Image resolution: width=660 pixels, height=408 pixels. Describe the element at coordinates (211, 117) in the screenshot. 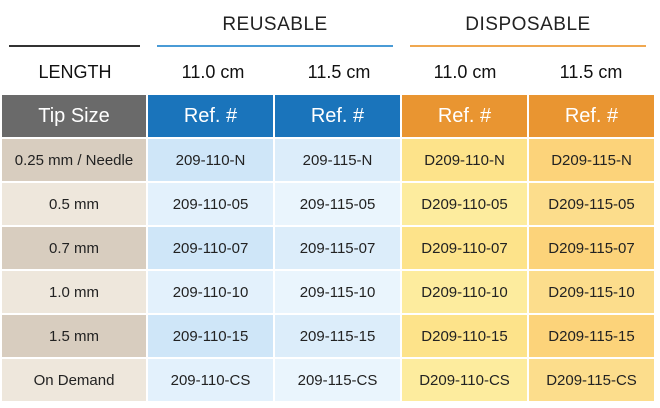

I see `header-ref-reusable-short: Ref. #` at that location.